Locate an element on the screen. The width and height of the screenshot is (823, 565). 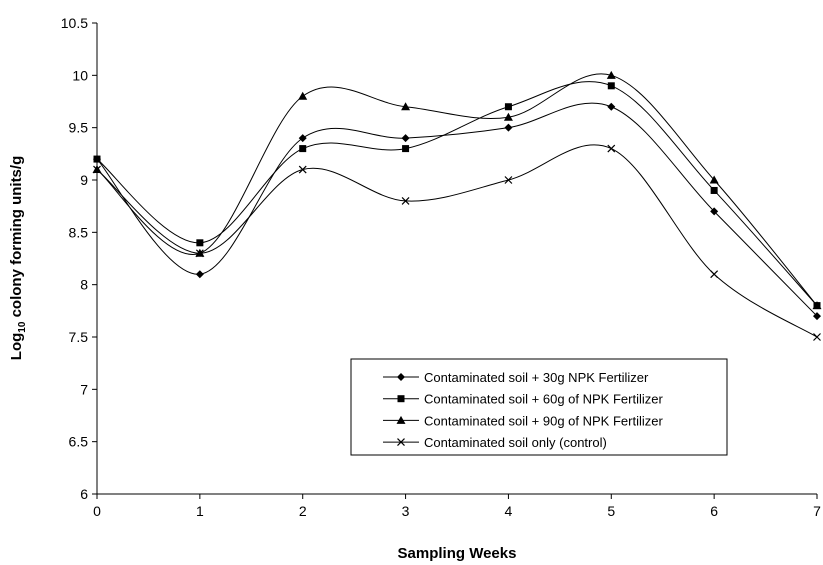
x-tick-label: 0 is located at coordinates (97, 511).